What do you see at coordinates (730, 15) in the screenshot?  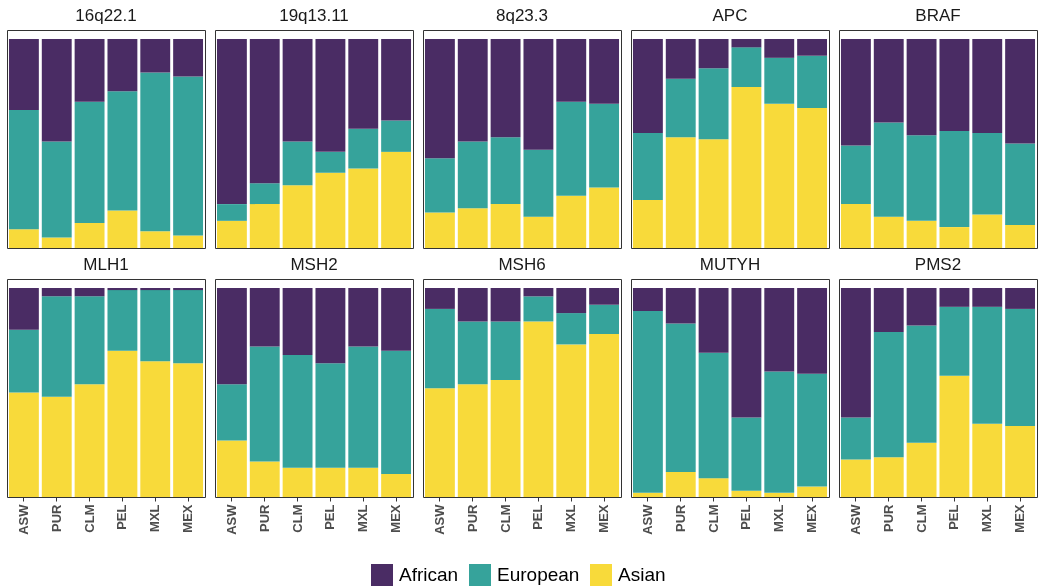 I see `chart-title: APC` at bounding box center [730, 15].